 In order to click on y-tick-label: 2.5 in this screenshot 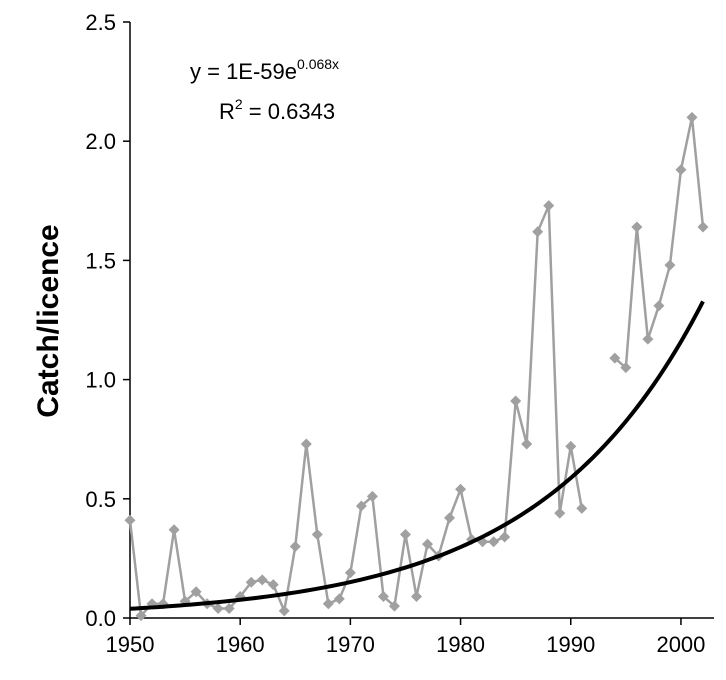, I will do `click(100, 22)`.